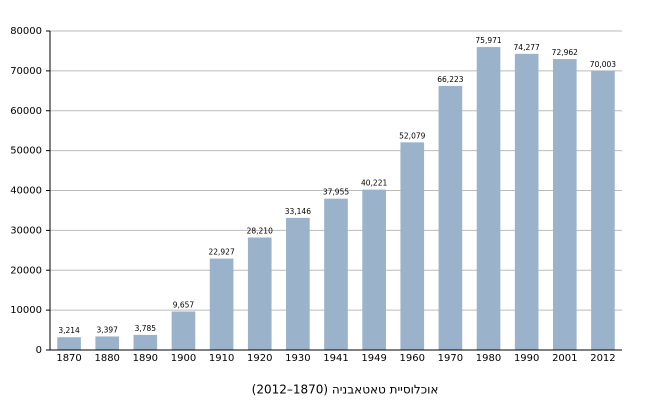 This screenshot has height=400, width=650. What do you see at coordinates (26, 111) in the screenshot?
I see `y-tick-label: 60000` at bounding box center [26, 111].